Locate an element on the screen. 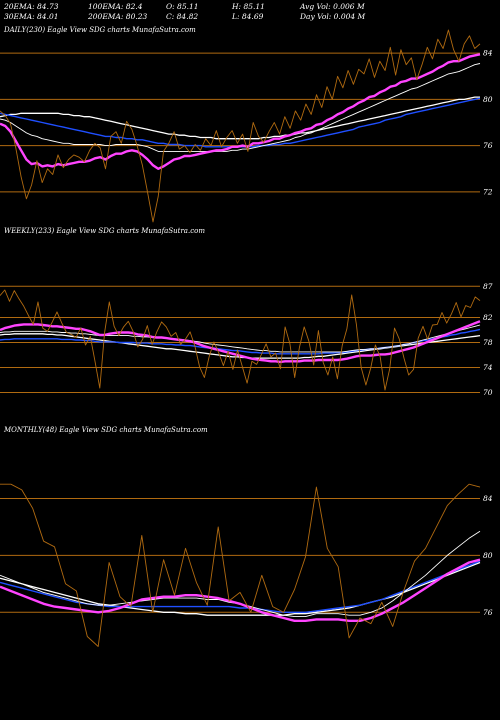 The width and height of the screenshot is (500, 720). header-ema200: 200EMA: 80.23 is located at coordinates (118, 16).